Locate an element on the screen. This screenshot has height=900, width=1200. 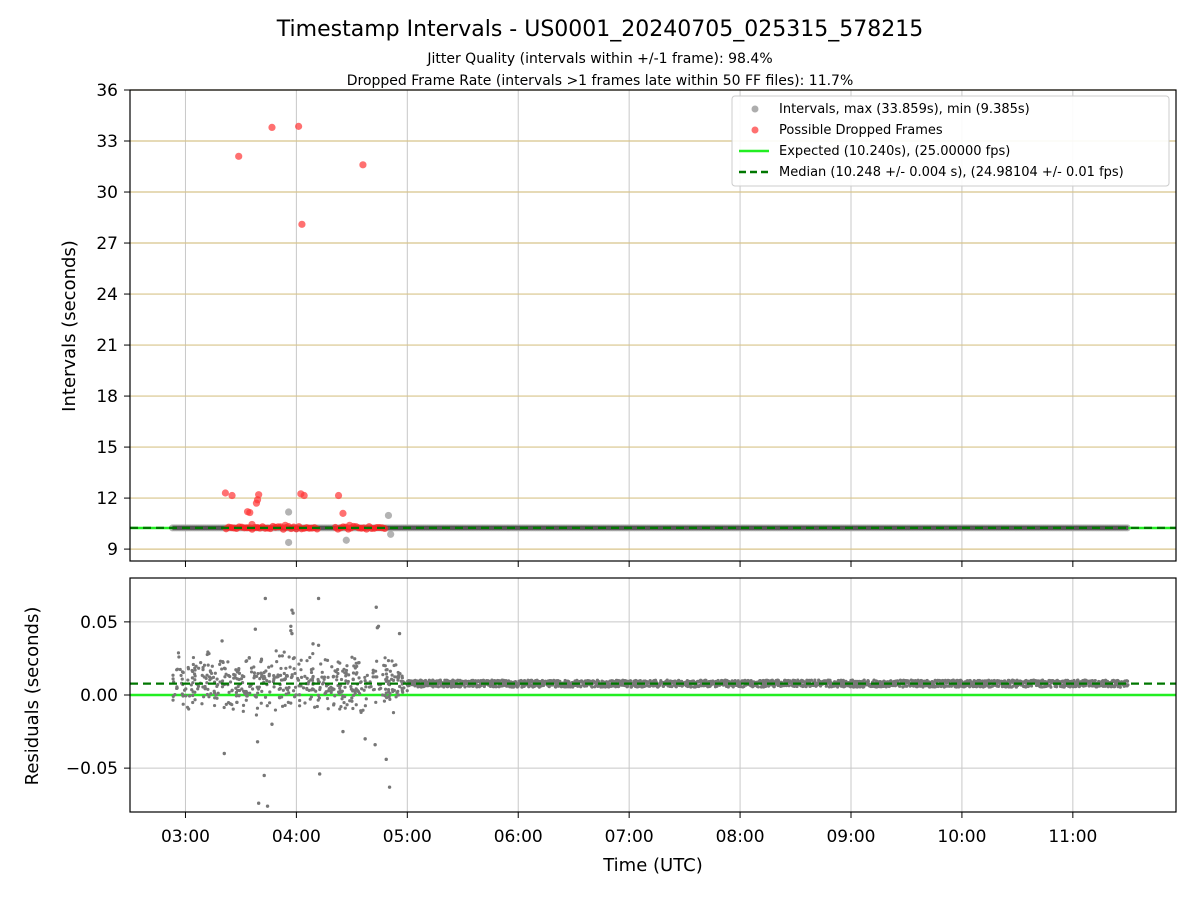
y-tick-label: −0.05 is located at coordinates (92, 769).